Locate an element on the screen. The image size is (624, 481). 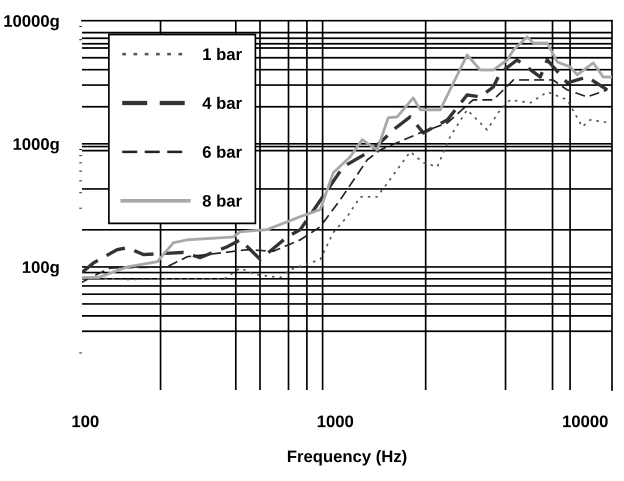
legend-label: 4 bar is located at coordinates (222, 103).